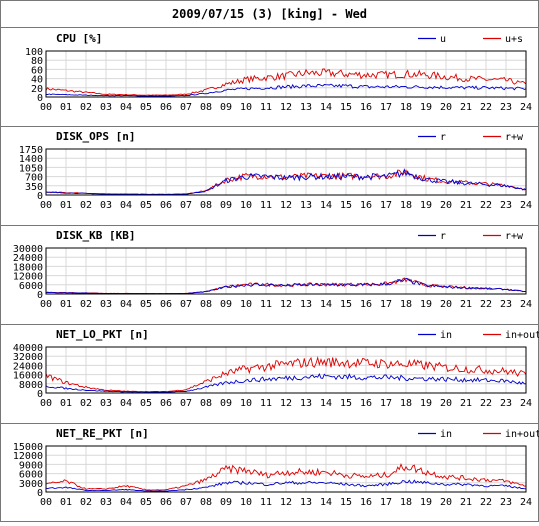 The height and width of the screenshot is (526, 539). What do you see at coordinates (28, 277) in the screenshot?
I see `y-tick-label: 12000` at bounding box center [28, 277].